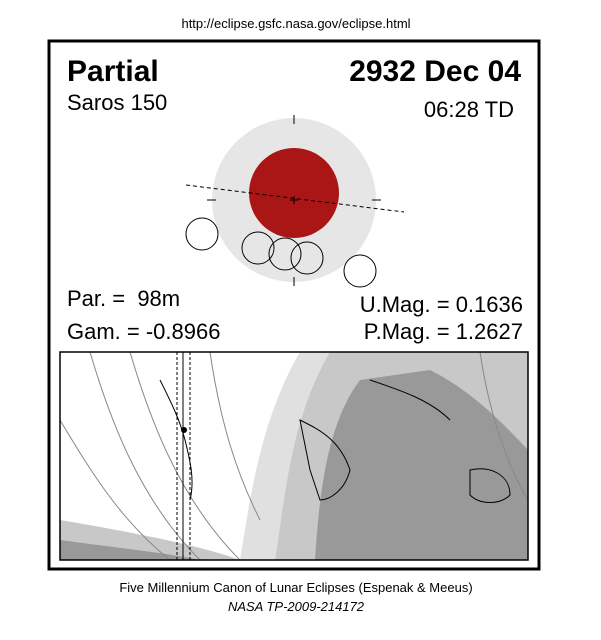  I want to click on eclipse-type: Partial, so click(113, 71).